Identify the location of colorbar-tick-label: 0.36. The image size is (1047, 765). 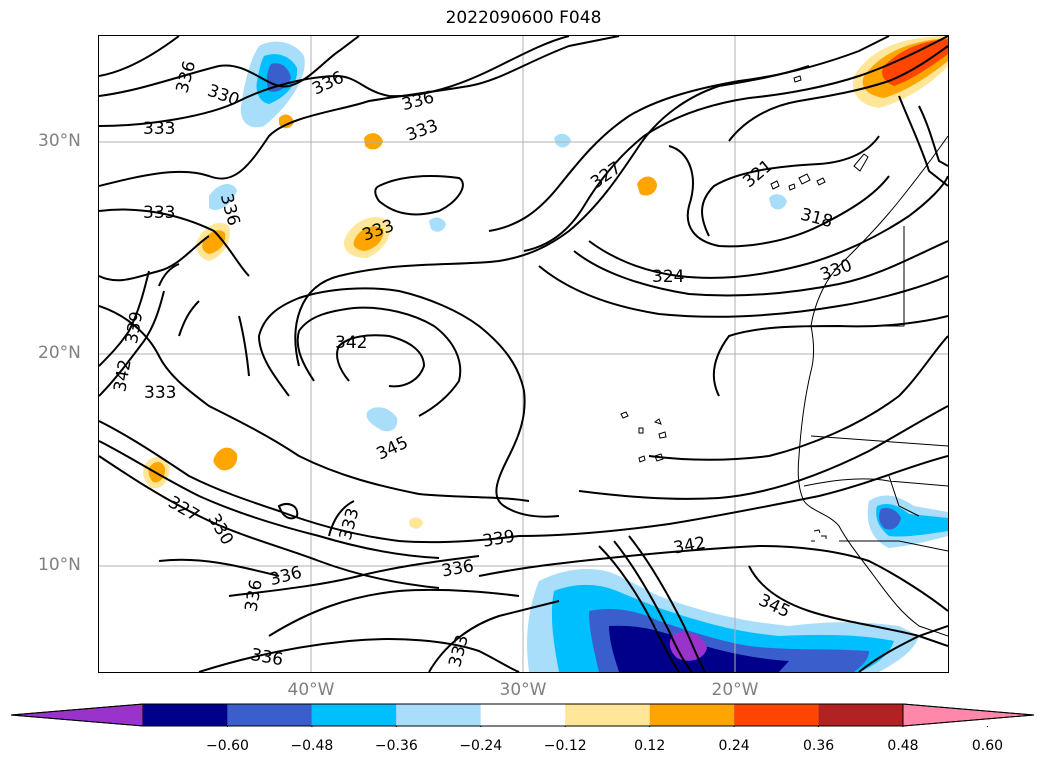
(818, 746).